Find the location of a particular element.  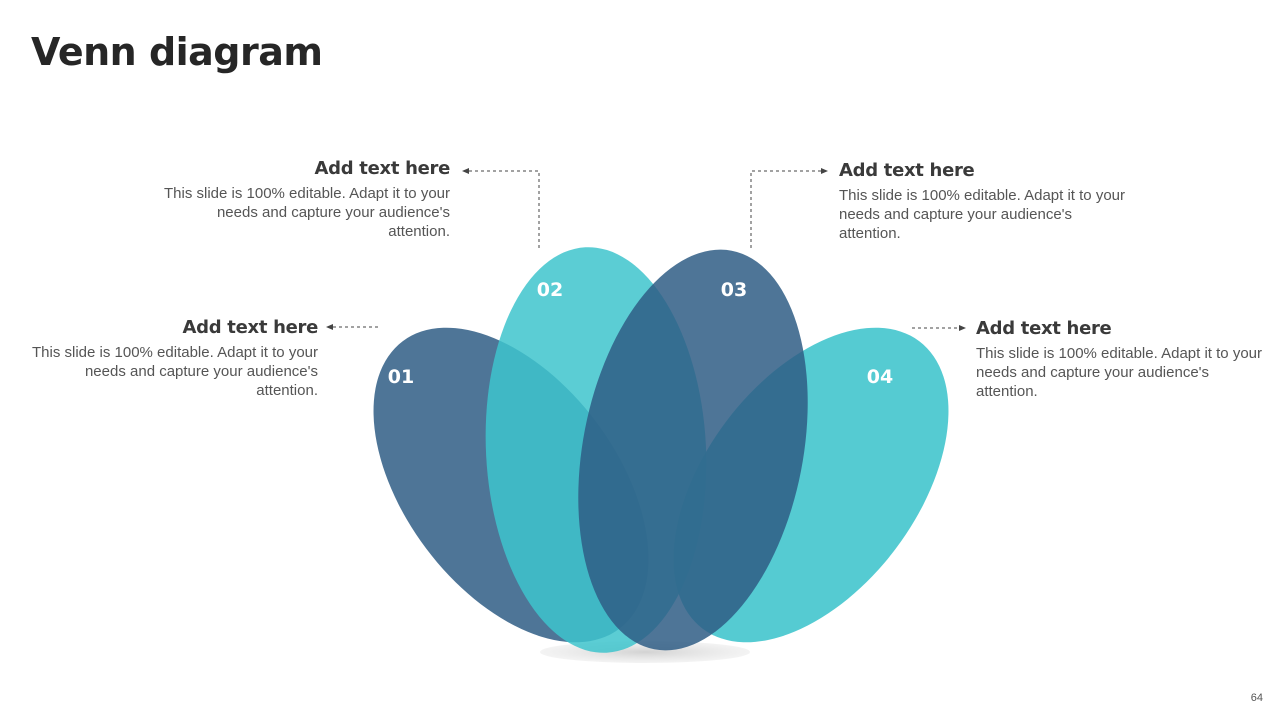

slide-title: Venn diagram is located at coordinates (177, 52).